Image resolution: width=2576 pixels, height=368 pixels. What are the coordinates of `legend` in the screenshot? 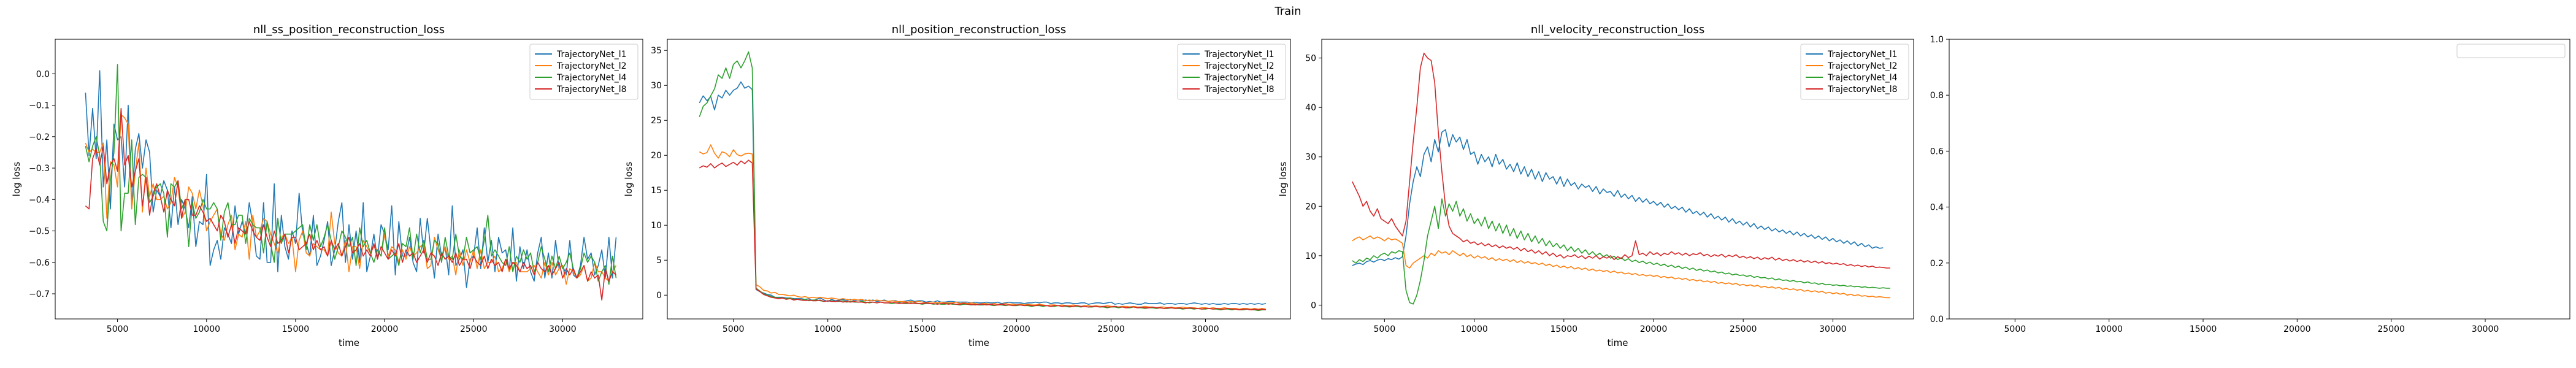 It's located at (2511, 51).